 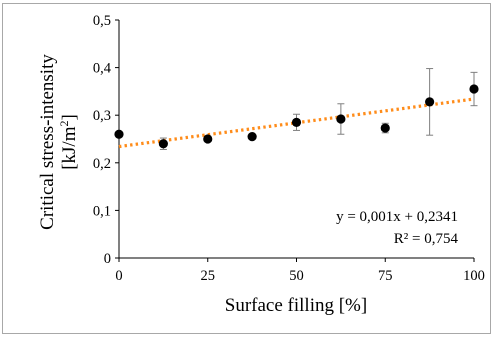 I want to click on x-tick-label: 25, so click(x=208, y=276).